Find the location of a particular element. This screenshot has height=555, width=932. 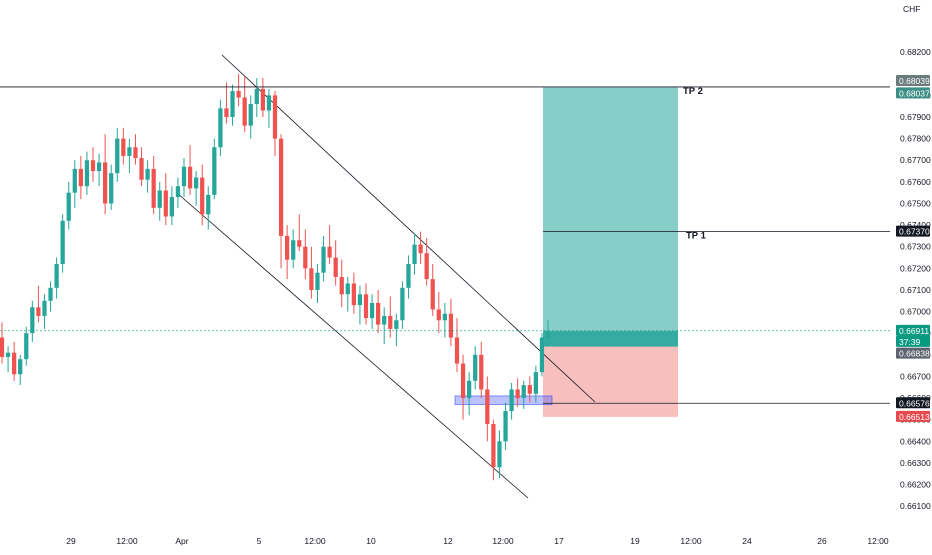

countdown-badge: 37:39 is located at coordinates (910, 342).